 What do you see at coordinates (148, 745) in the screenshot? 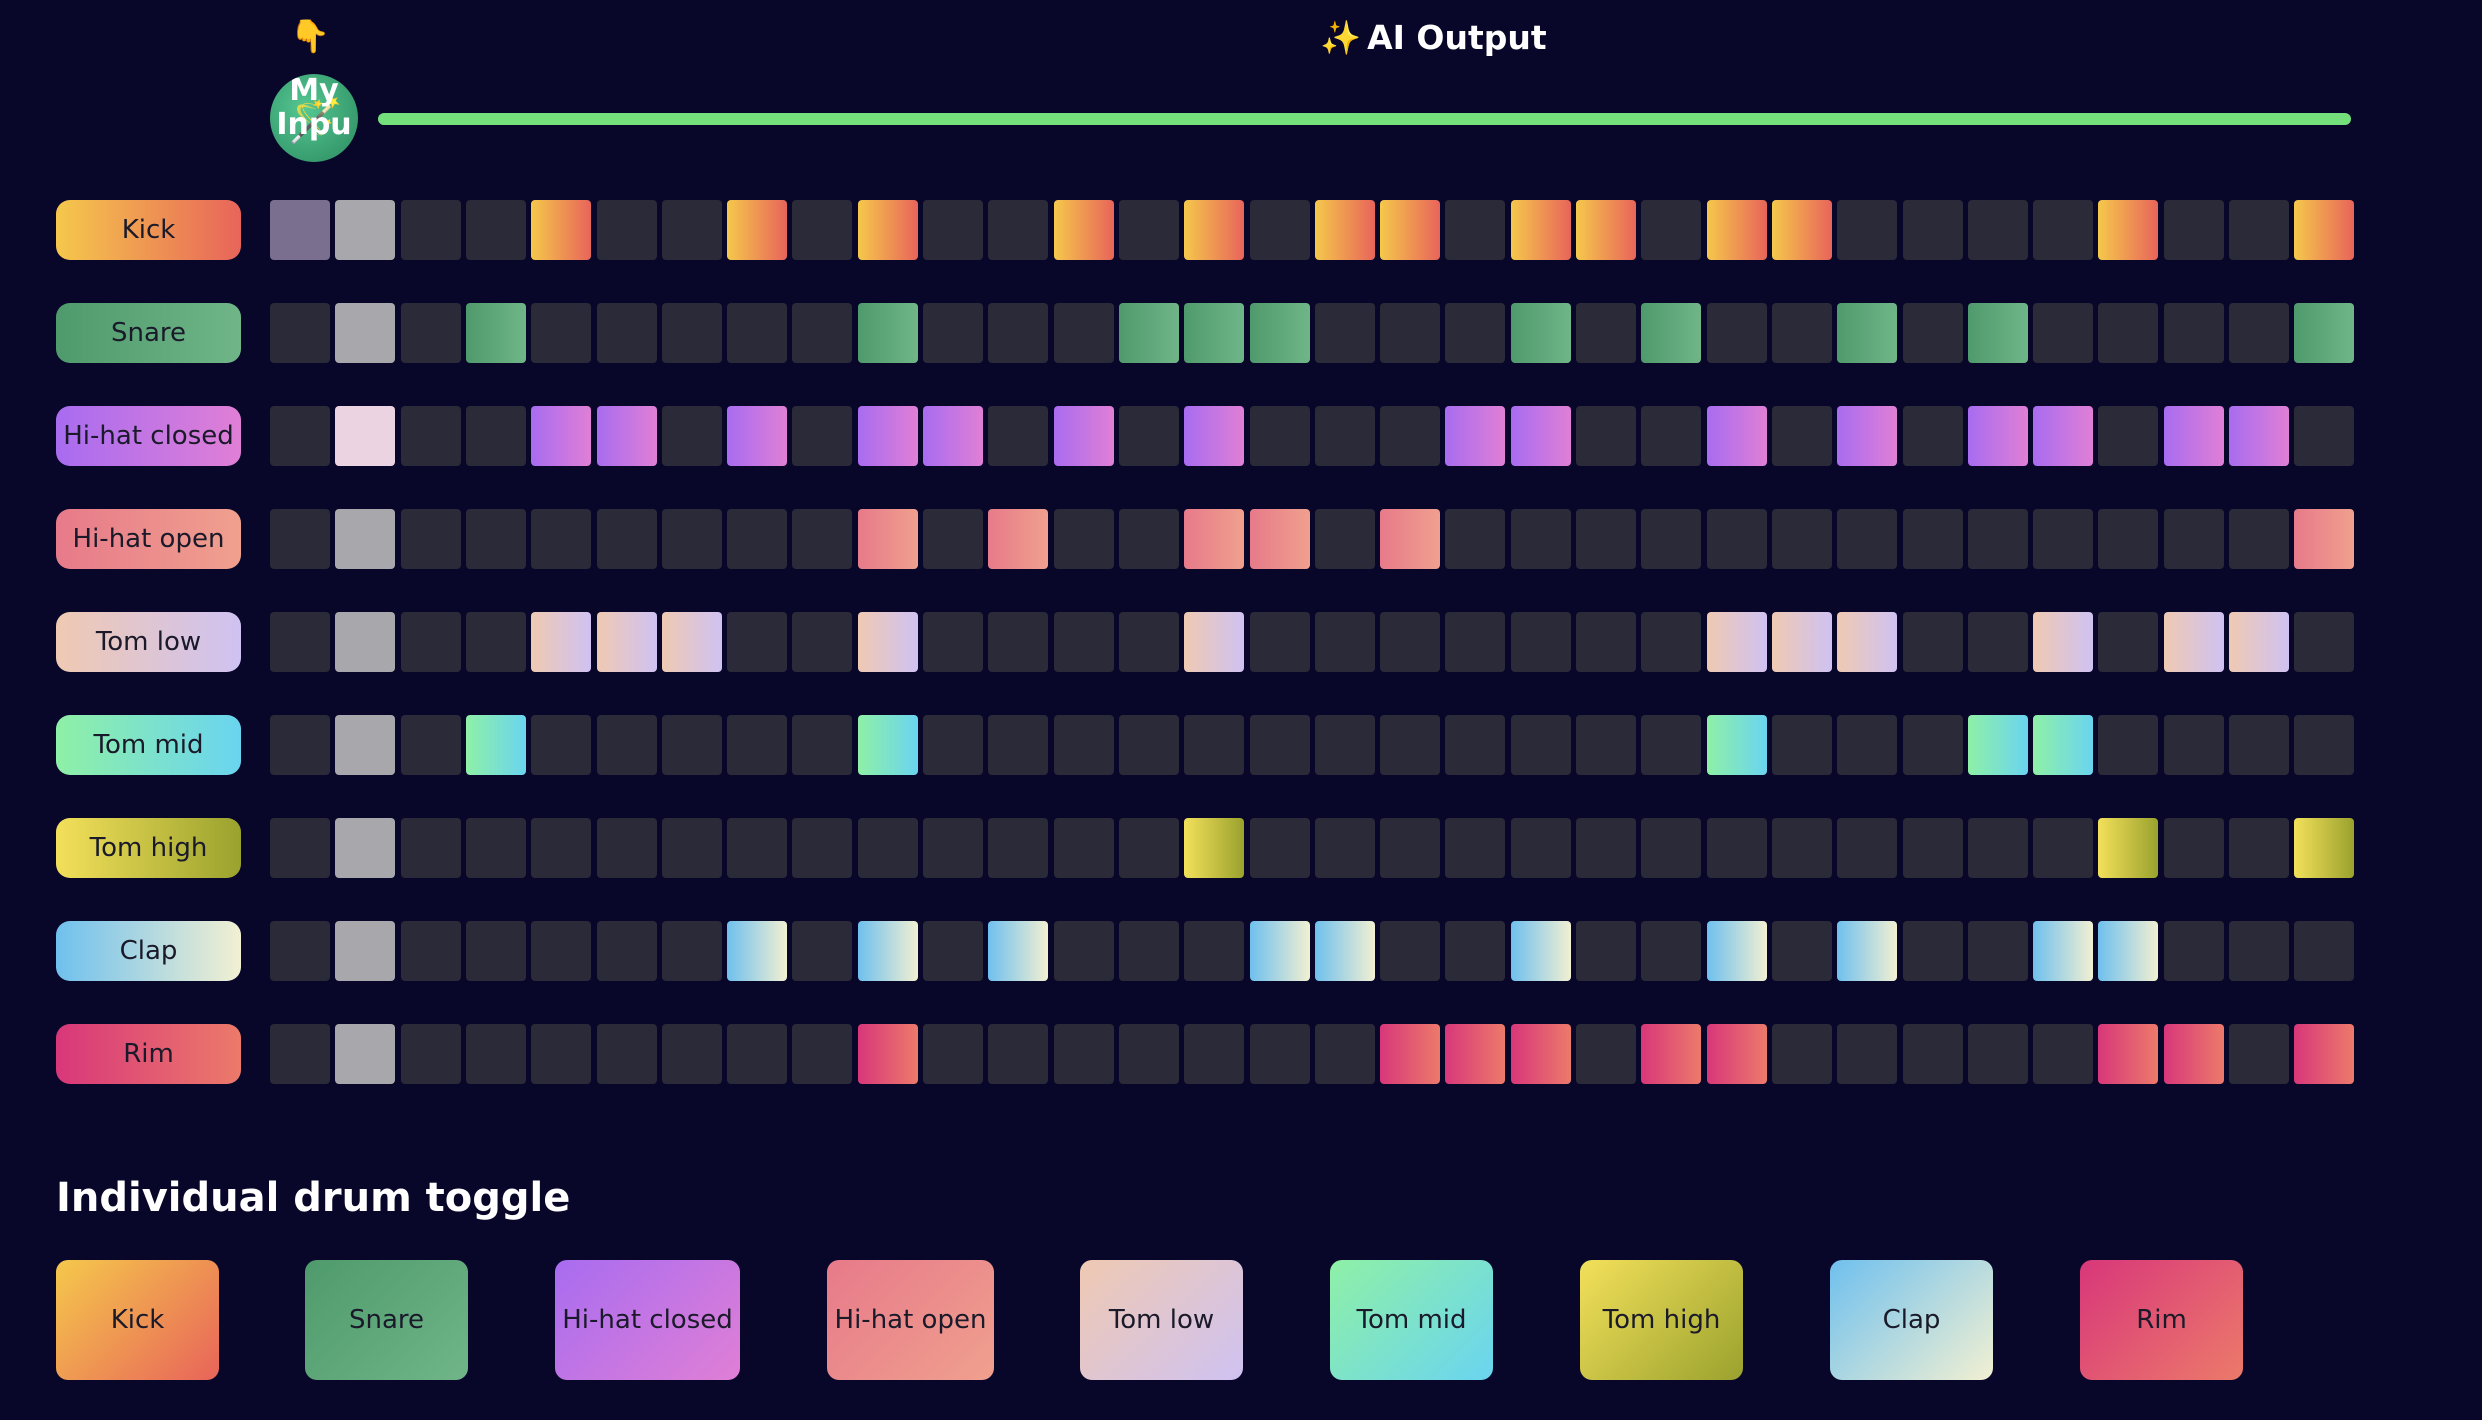
I see `drum-label-tom-mid: Tom mid` at bounding box center [148, 745].